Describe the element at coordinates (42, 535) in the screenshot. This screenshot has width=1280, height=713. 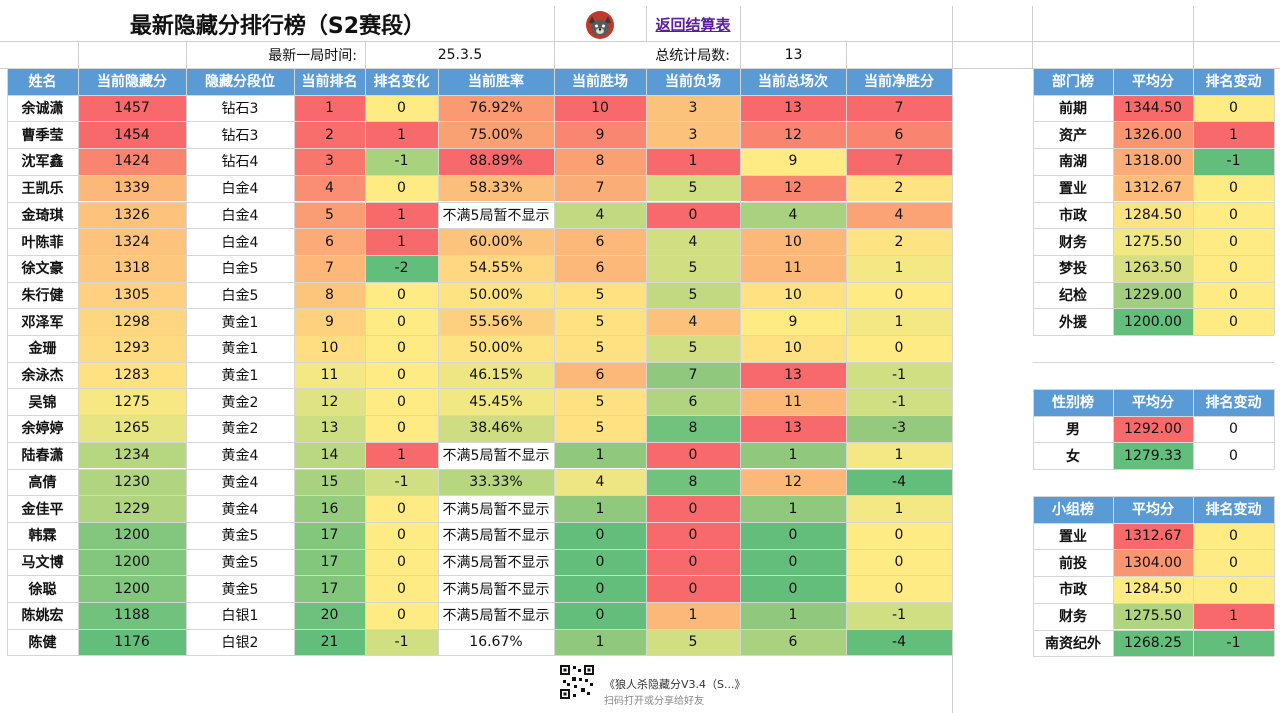
I see `row-name-cell: 韩霖` at that location.